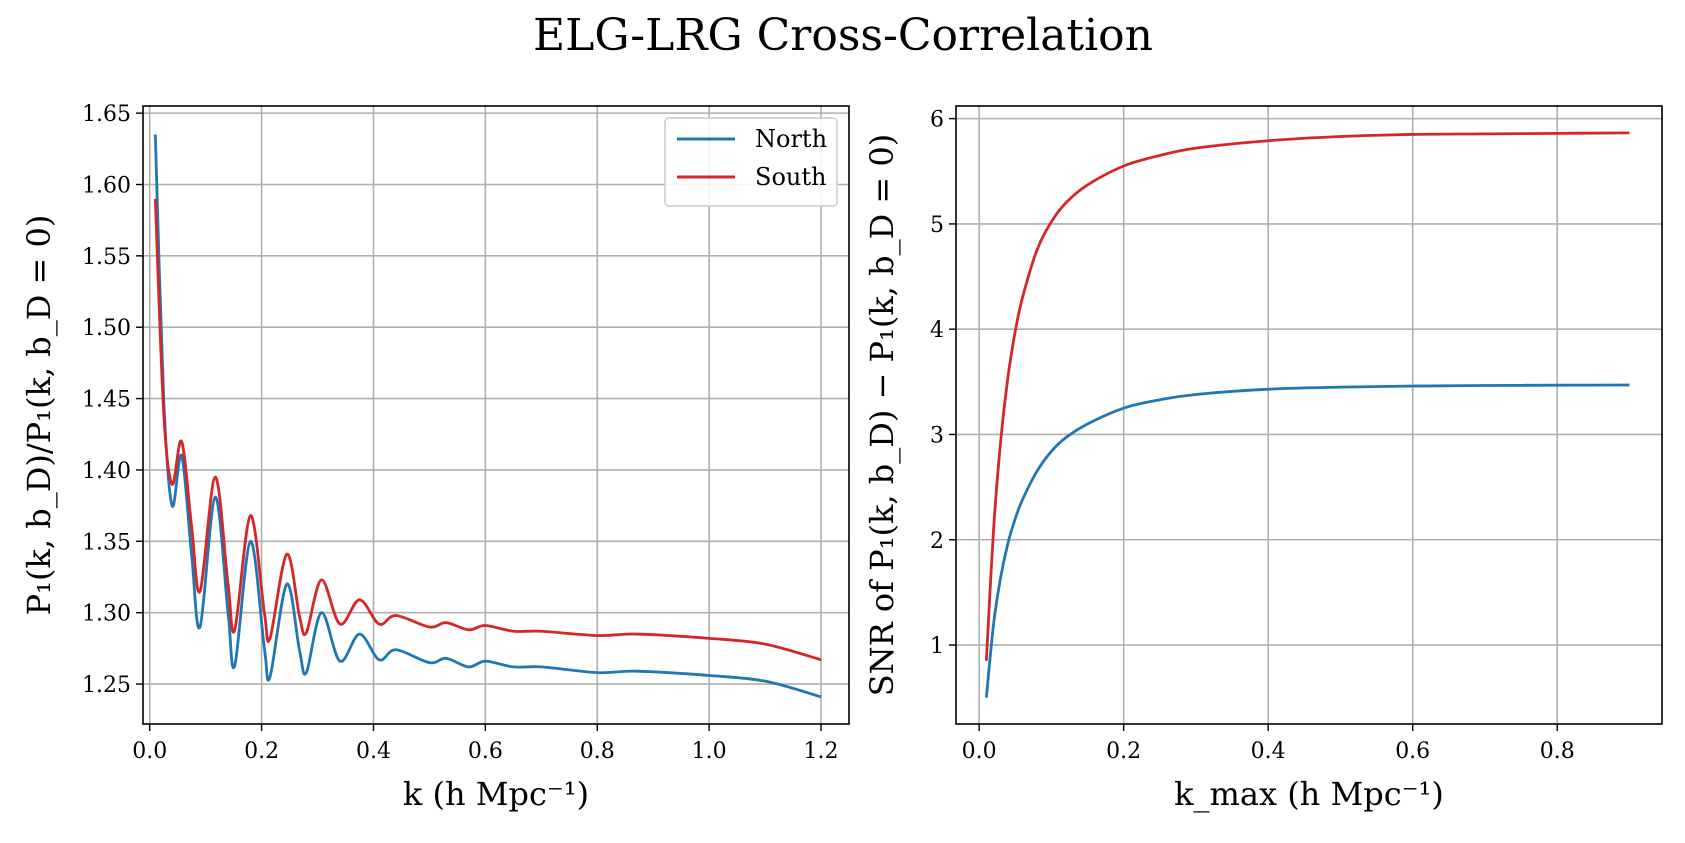 The width and height of the screenshot is (1685, 843). What do you see at coordinates (821, 751) in the screenshot?
I see `x-tick-label: 1.2` at bounding box center [821, 751].